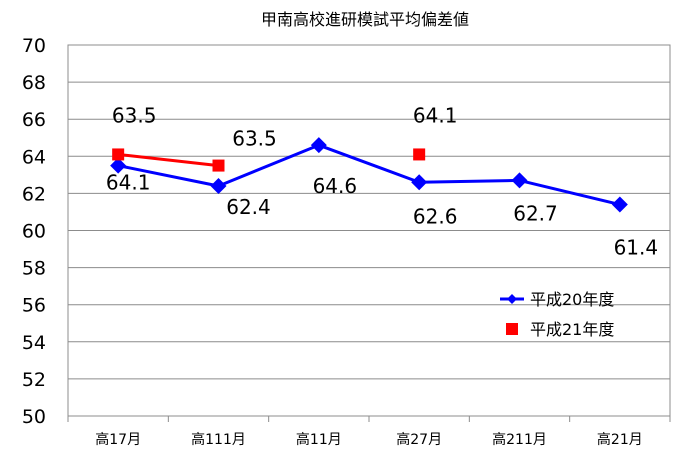  I want to click on series, so click(369, 175).